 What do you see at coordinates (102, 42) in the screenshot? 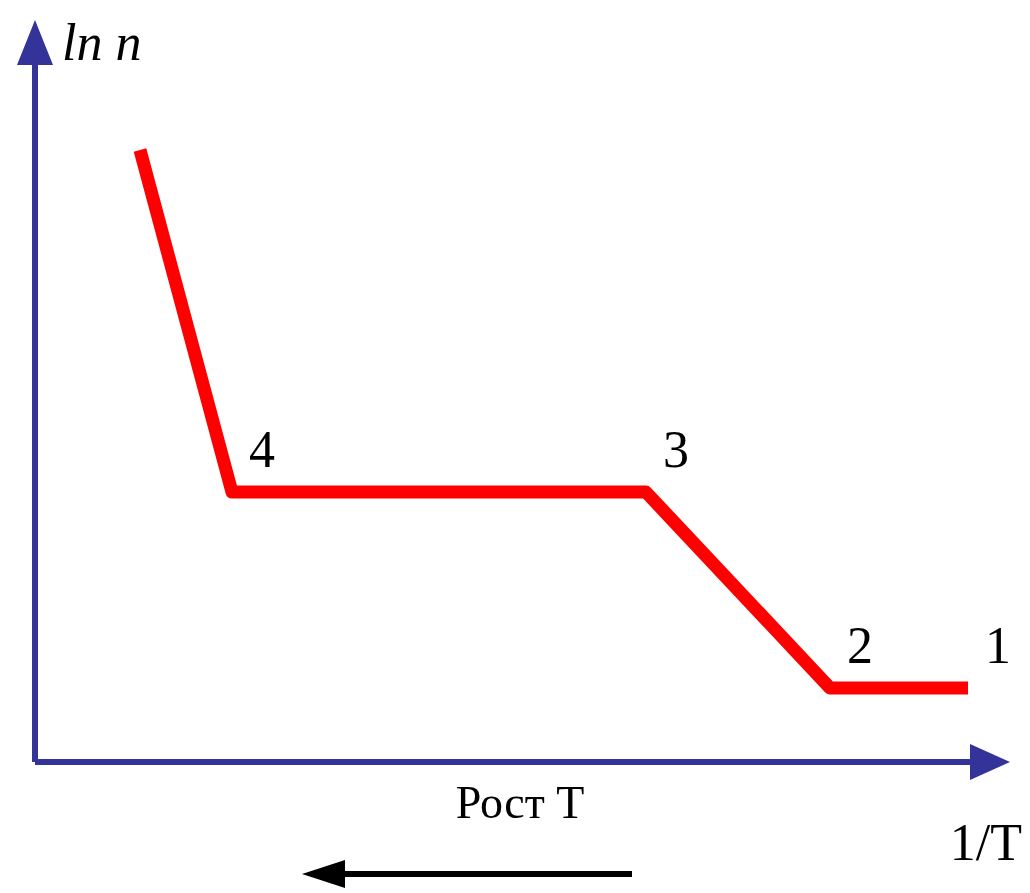
I see `y-axis-title: ln n` at bounding box center [102, 42].